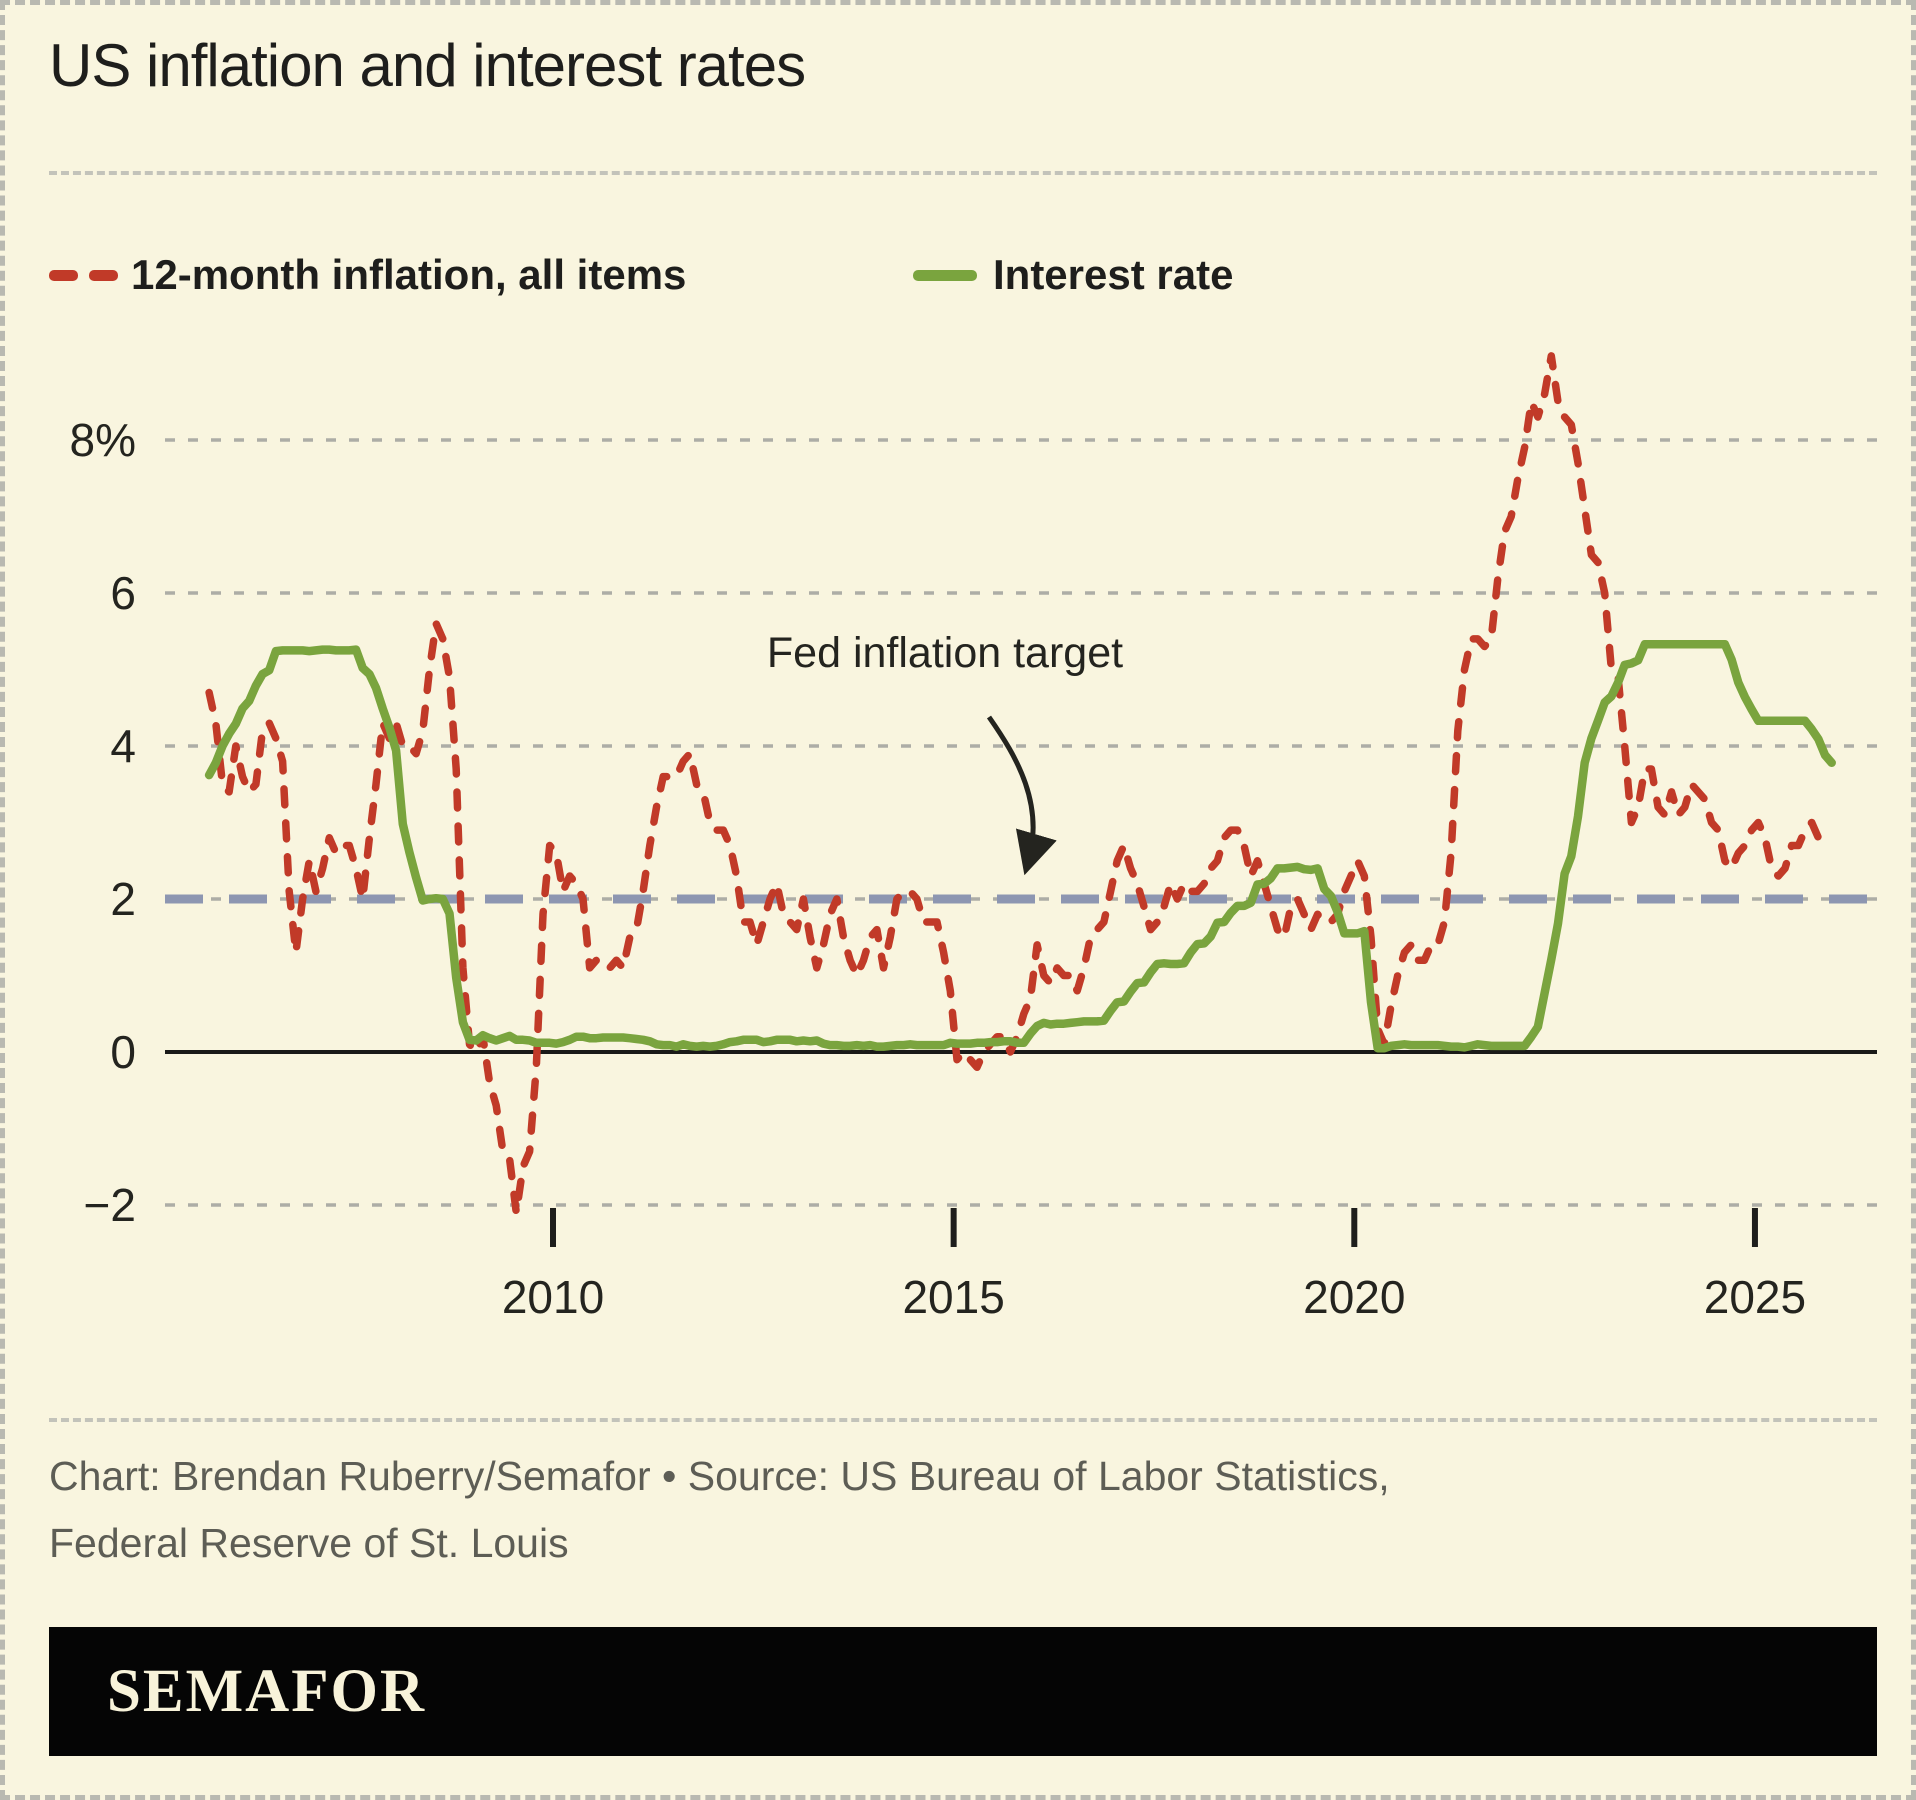  What do you see at coordinates (83, 275) in the screenshot?
I see `inflation-dash-swatch` at bounding box center [83, 275].